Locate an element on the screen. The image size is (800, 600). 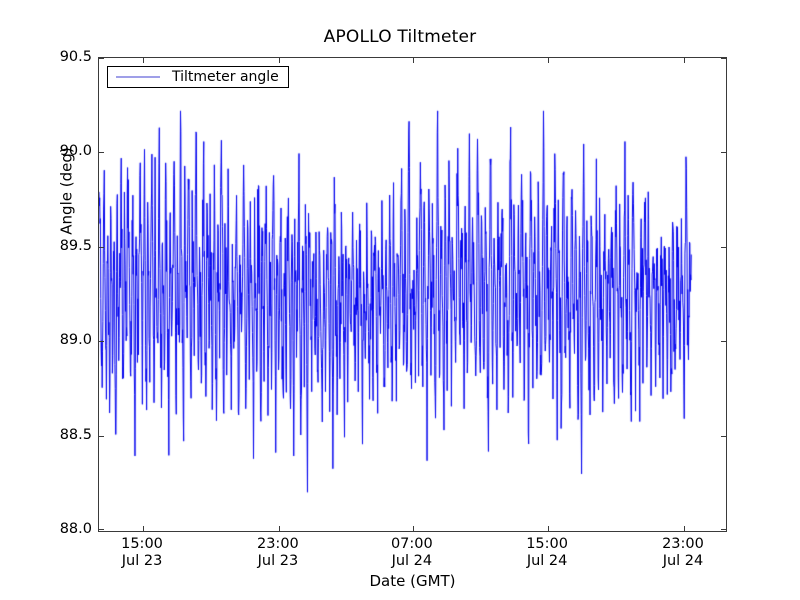
y-tick-label: 88.5 is located at coordinates (75, 434).